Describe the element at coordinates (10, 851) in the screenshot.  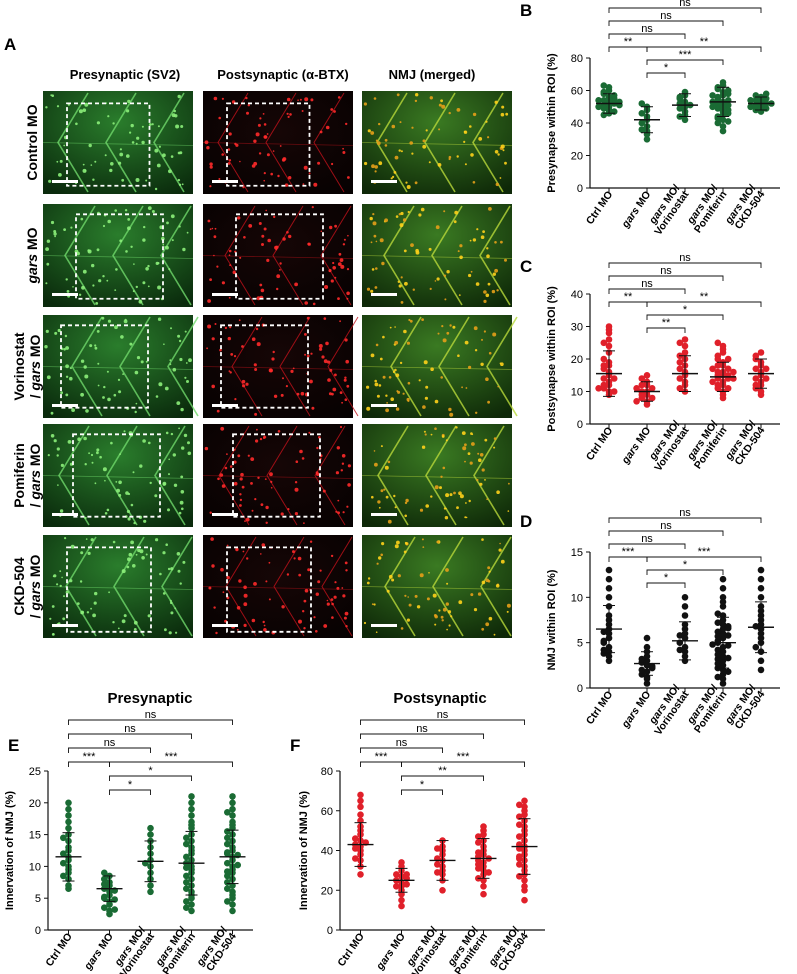
I see `y-axis-label-group: Innervation of NMJ (%)` at that location.